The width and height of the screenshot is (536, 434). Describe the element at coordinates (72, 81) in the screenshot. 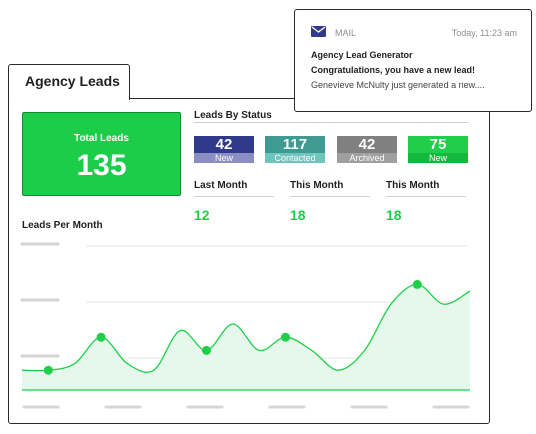

I see `card-title: Agency Leads` at that location.